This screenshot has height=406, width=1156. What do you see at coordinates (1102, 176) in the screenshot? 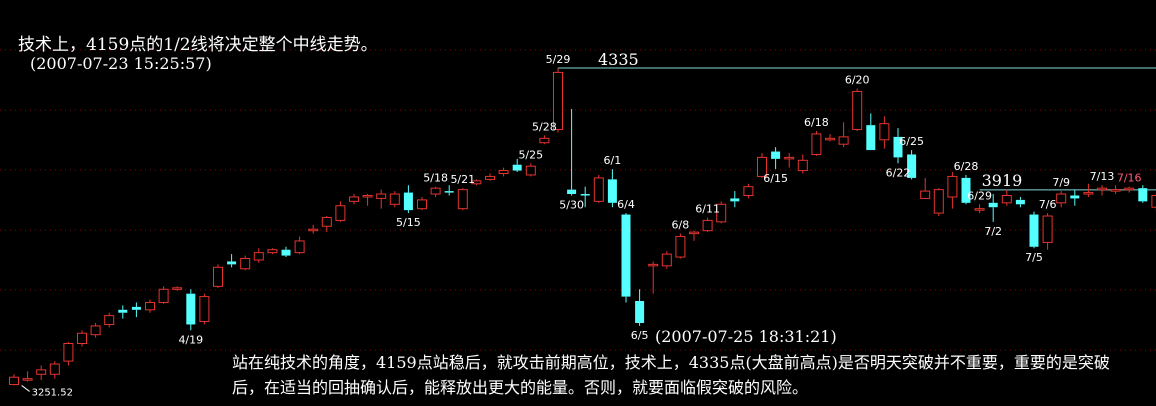
I see `date-label: 7/13` at bounding box center [1102, 176].